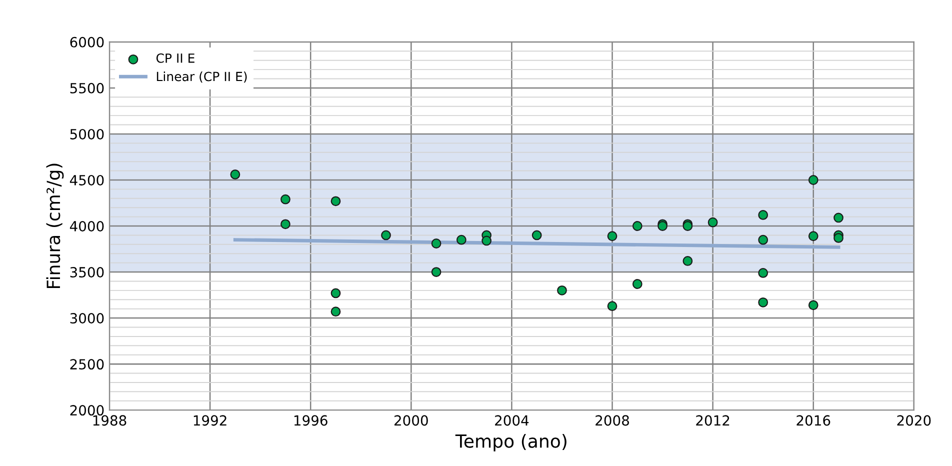 The image size is (952, 466). What do you see at coordinates (210, 420) in the screenshot?
I see `x-tick-label: 1992` at bounding box center [210, 420].